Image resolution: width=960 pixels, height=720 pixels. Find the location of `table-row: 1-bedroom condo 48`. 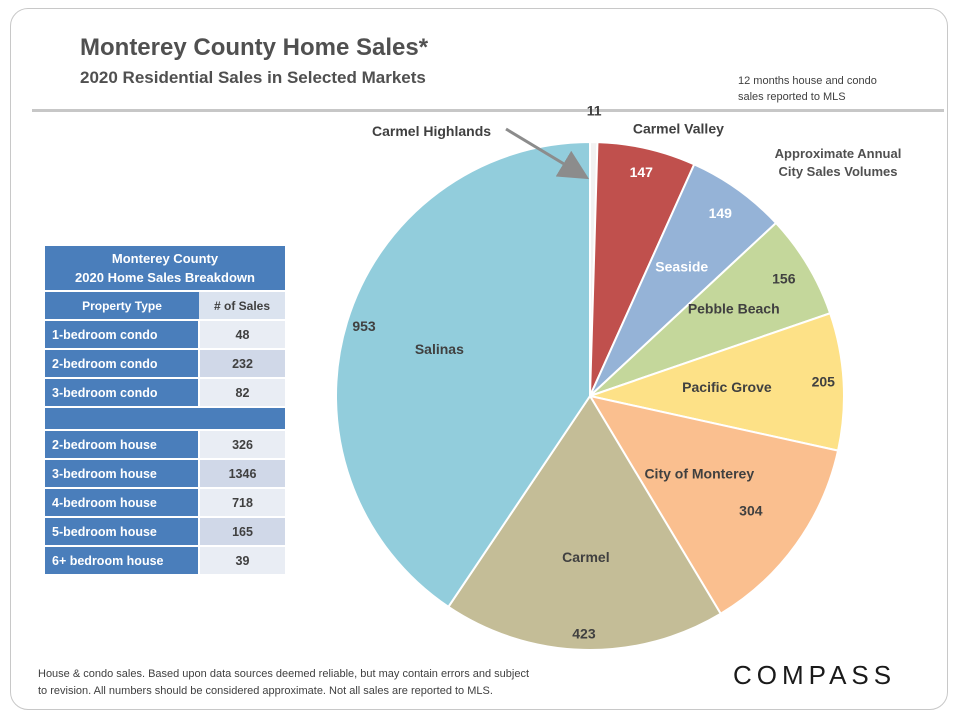

table-row: 1-bedroom condo 48 is located at coordinates (165, 334).